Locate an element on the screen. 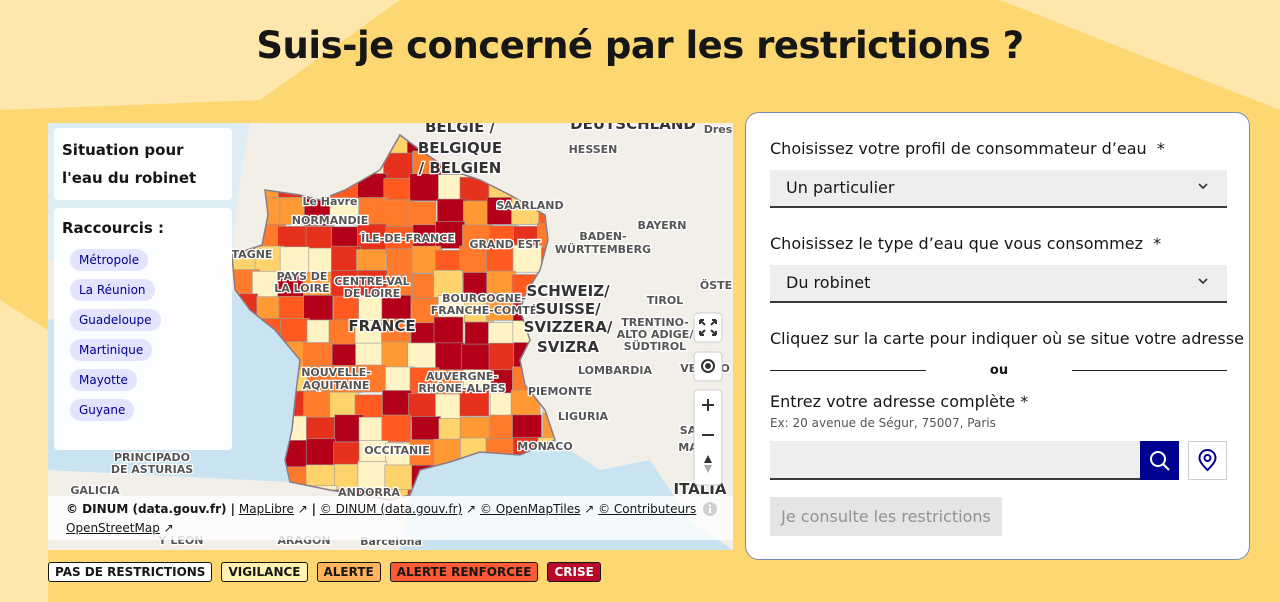  map-label: AQUITAINE is located at coordinates (336, 385).